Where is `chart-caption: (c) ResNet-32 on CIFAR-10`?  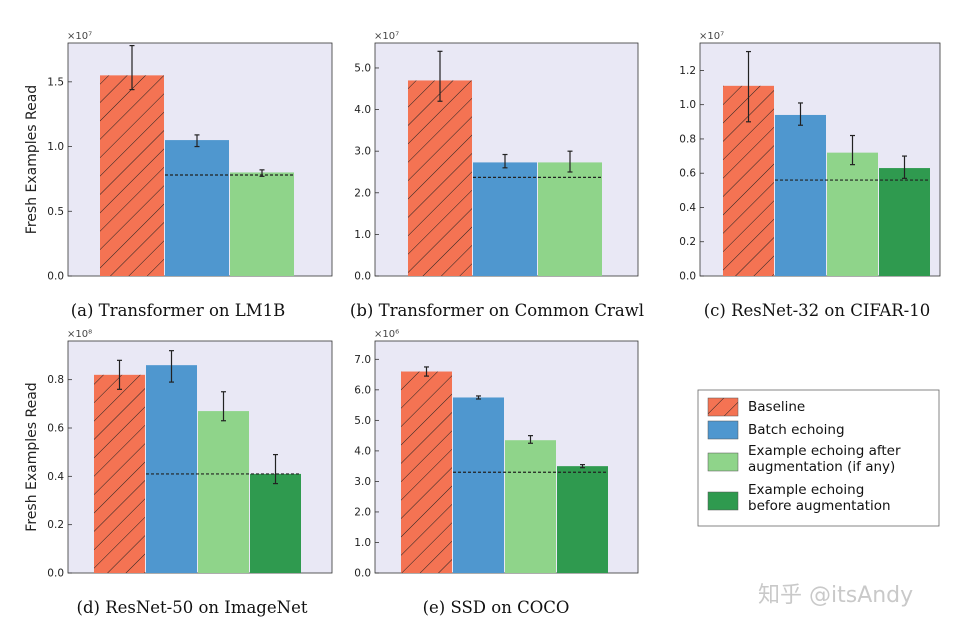
chart-caption: (c) ResNet-32 on CIFAR-10 is located at coordinates (817, 310).